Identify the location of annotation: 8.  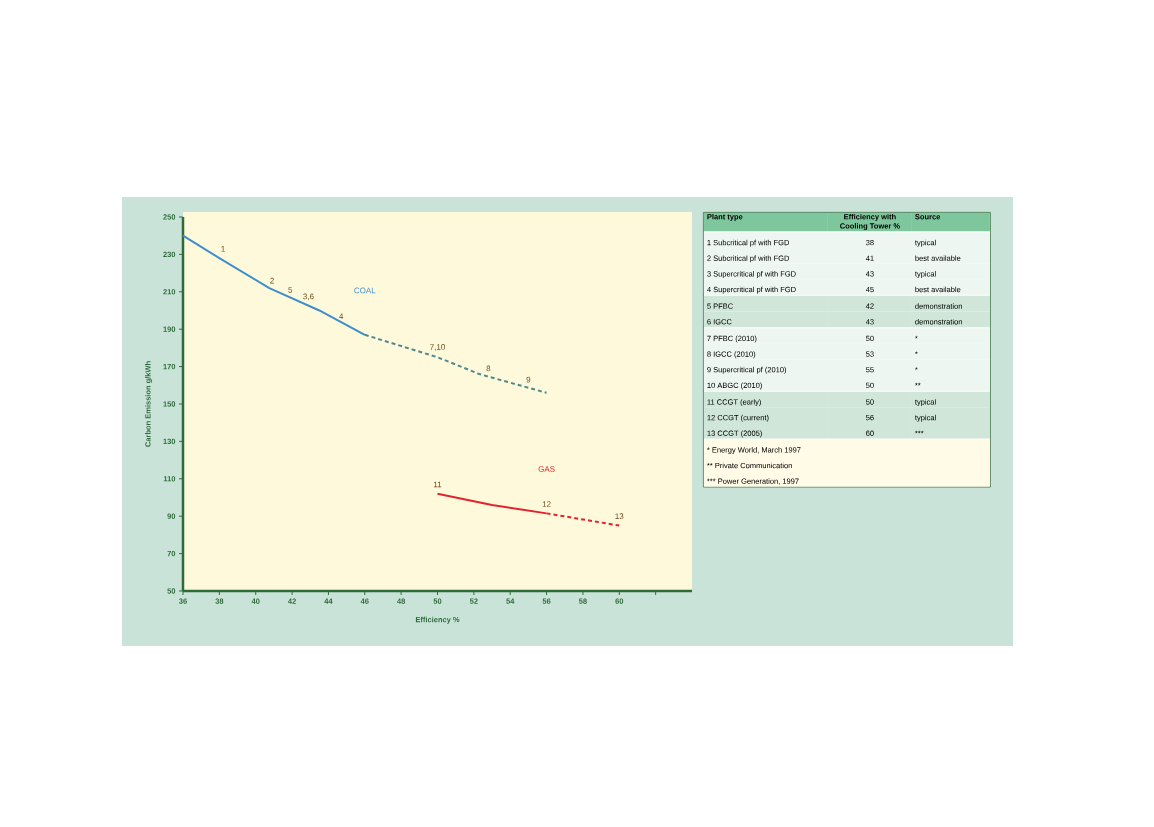
(488, 368).